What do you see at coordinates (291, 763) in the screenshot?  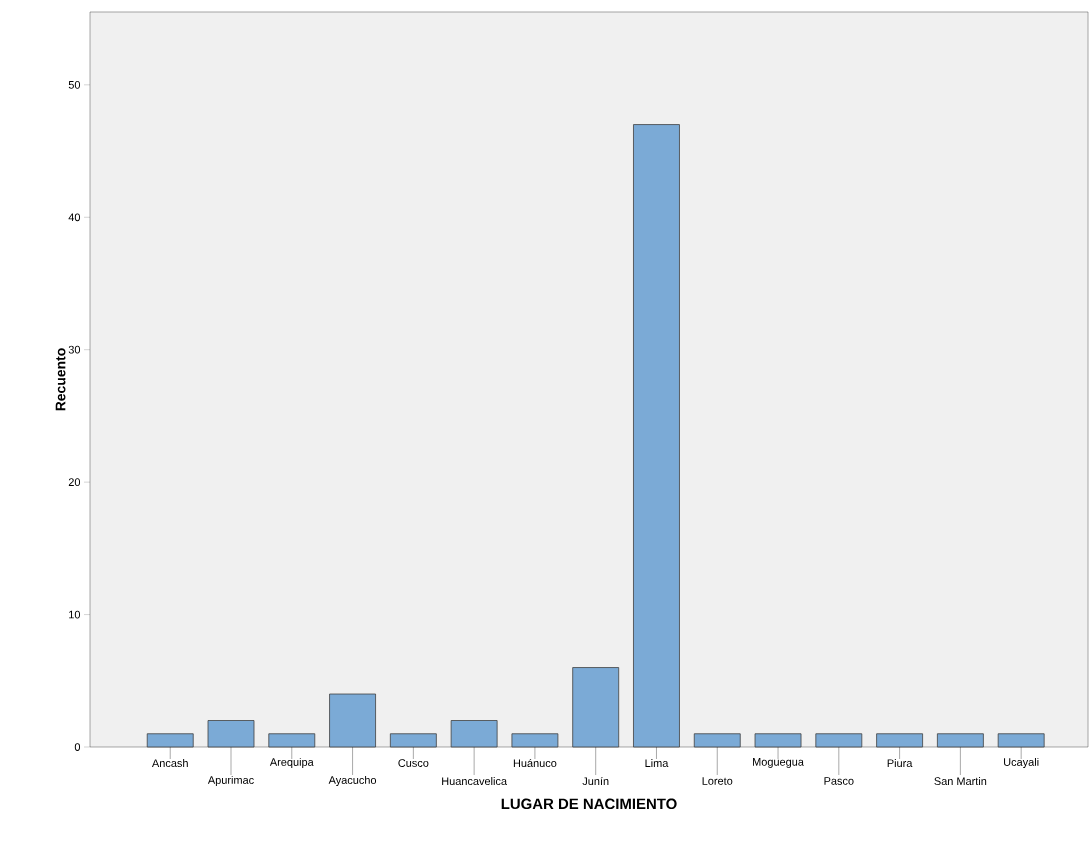 I see `x-tick-label: Arequipa` at bounding box center [291, 763].